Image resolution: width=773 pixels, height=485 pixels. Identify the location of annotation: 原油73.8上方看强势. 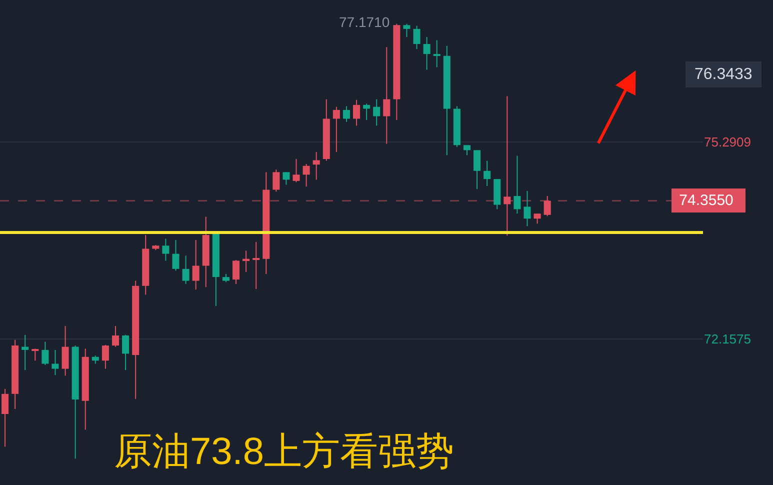
(284, 452).